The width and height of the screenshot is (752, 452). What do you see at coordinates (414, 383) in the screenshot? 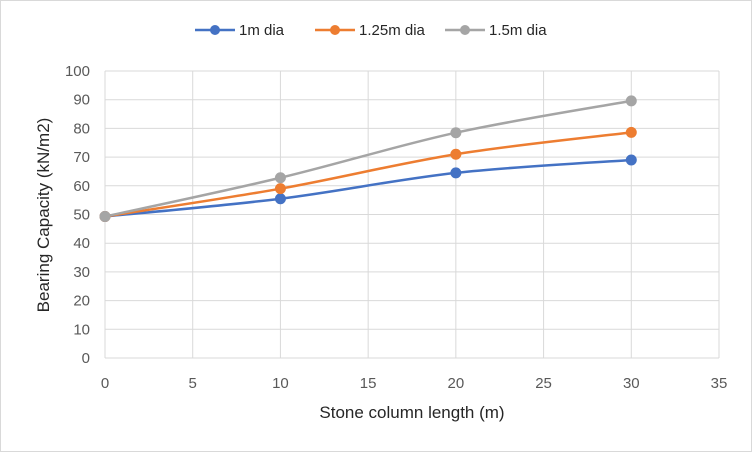
I see `x-axis-ticks: 0 5 10 15 20 25 30 35` at bounding box center [414, 383].